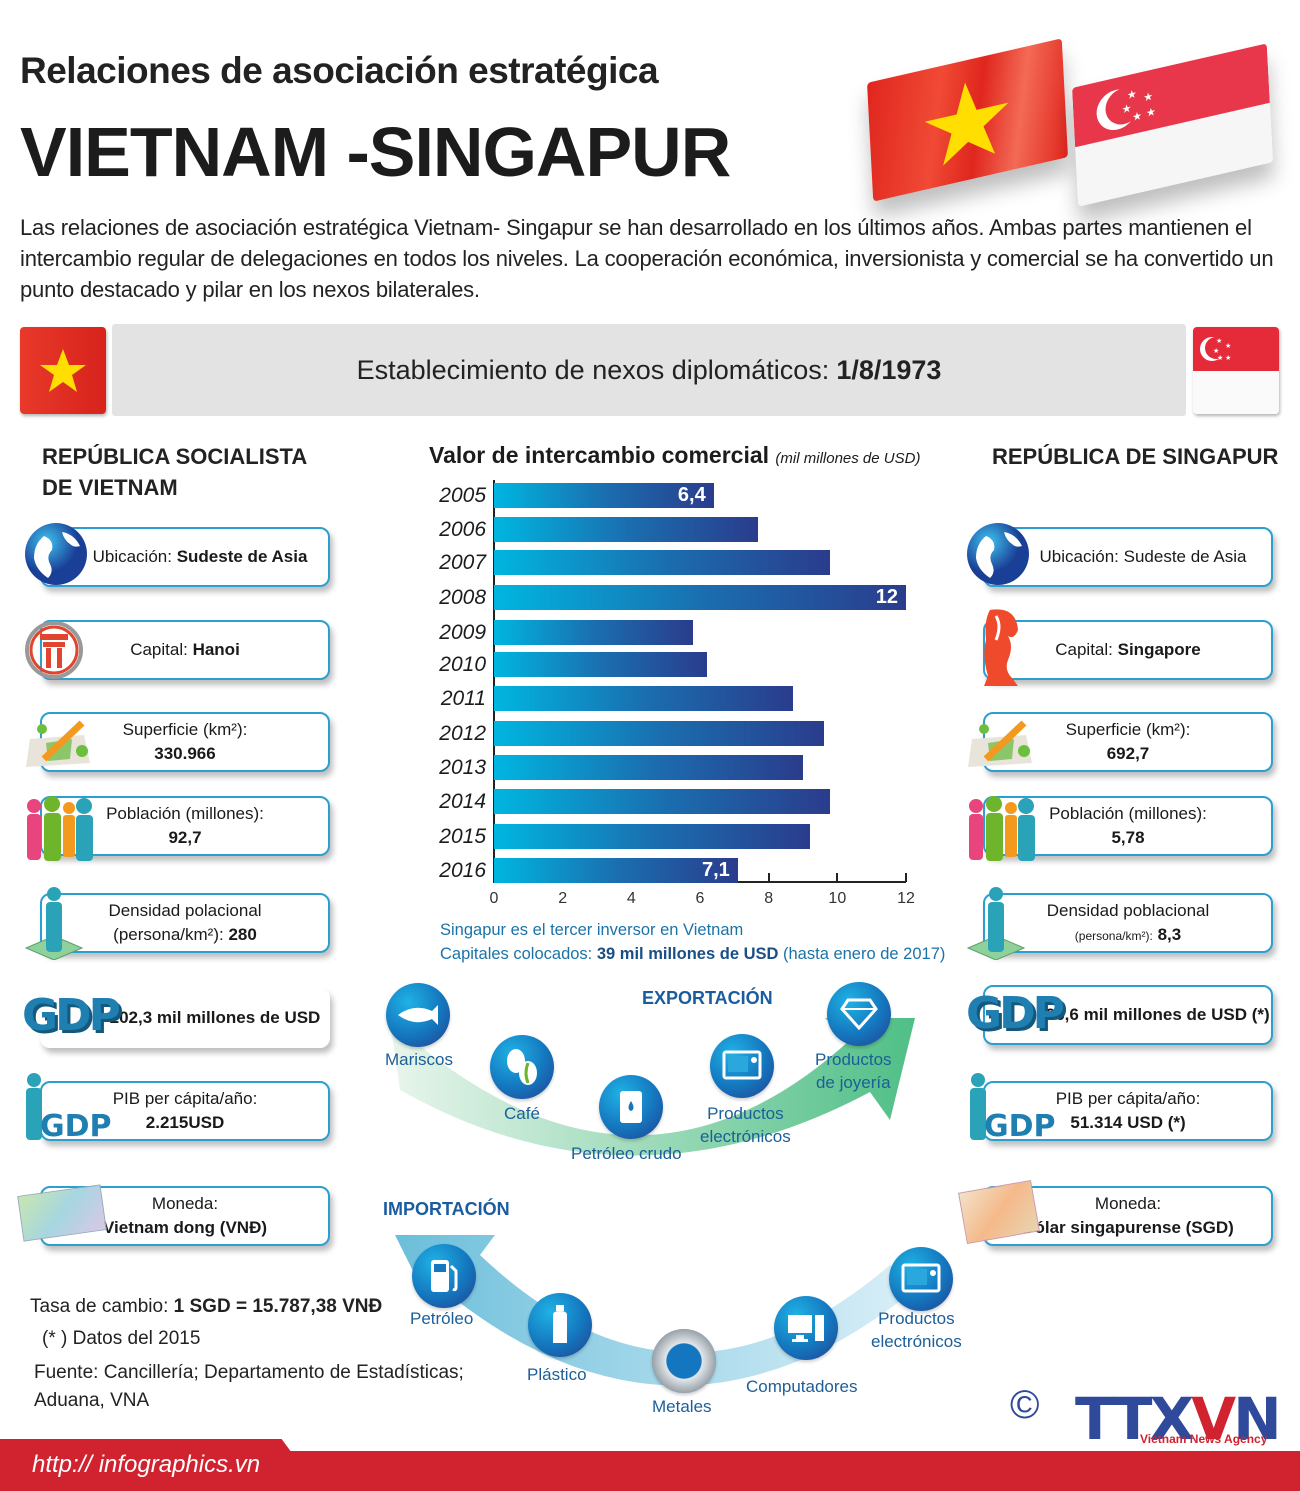 This screenshot has width=1300, height=1491. What do you see at coordinates (146, 1464) in the screenshot?
I see `website-link: http:// infographics.vn` at bounding box center [146, 1464].